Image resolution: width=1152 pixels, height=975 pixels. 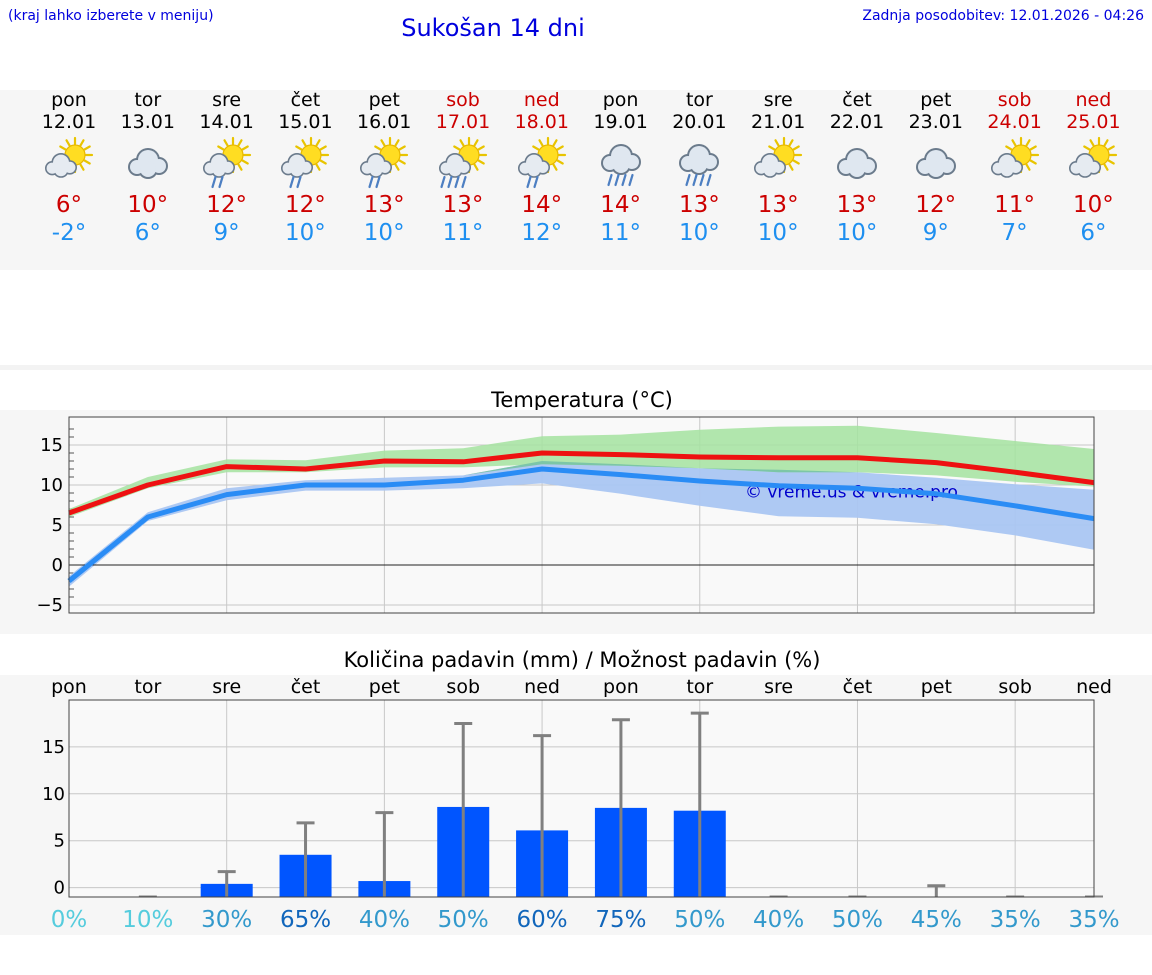 I want to click on weekday-tick-label: ned, so click(x=542, y=687).